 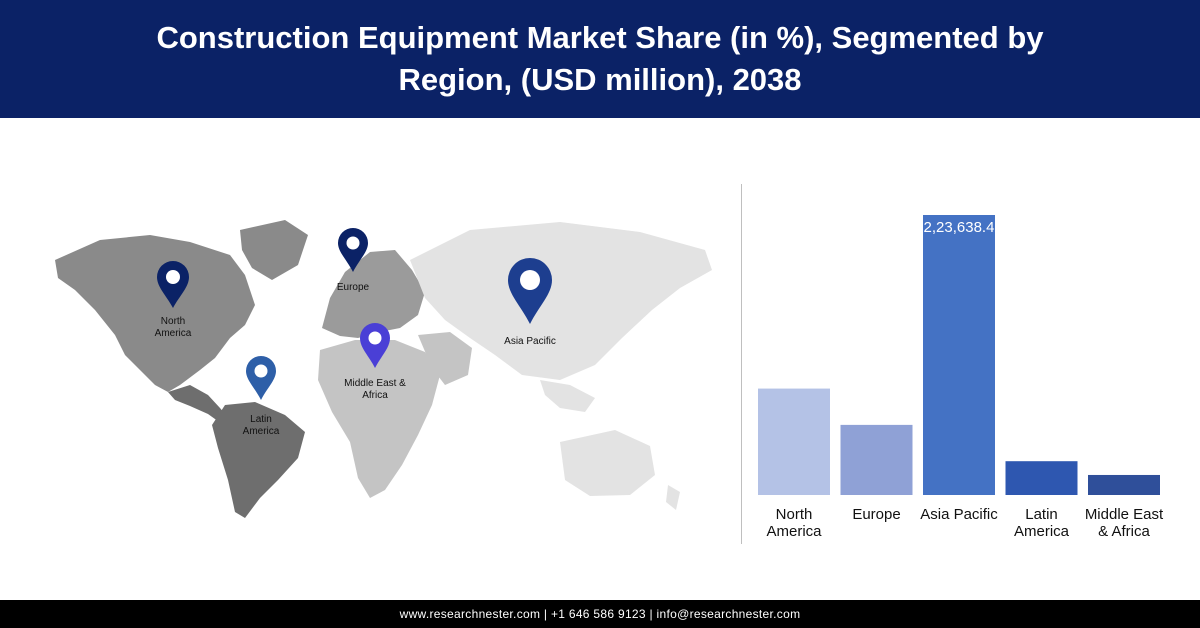 I want to click on category-label: Middle East, so click(x=1124, y=514).